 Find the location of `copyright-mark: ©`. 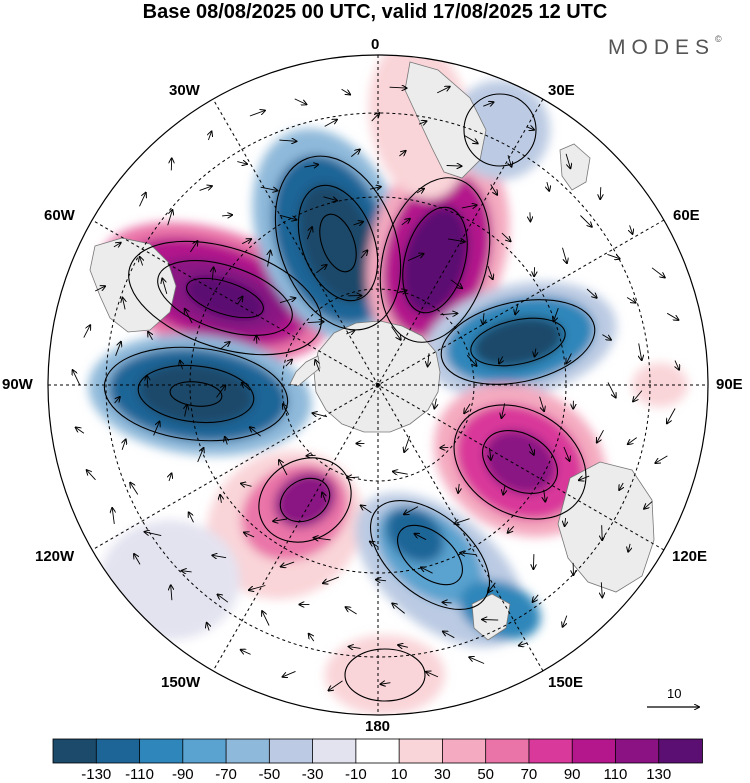

copyright-mark: © is located at coordinates (718, 39).